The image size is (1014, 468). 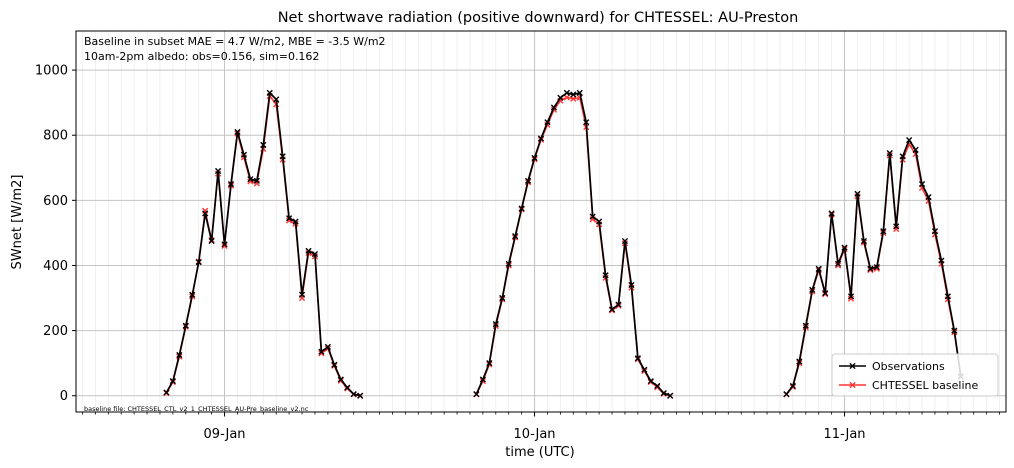 I want to click on x-tick-label: 10-Jan, so click(x=535, y=434).